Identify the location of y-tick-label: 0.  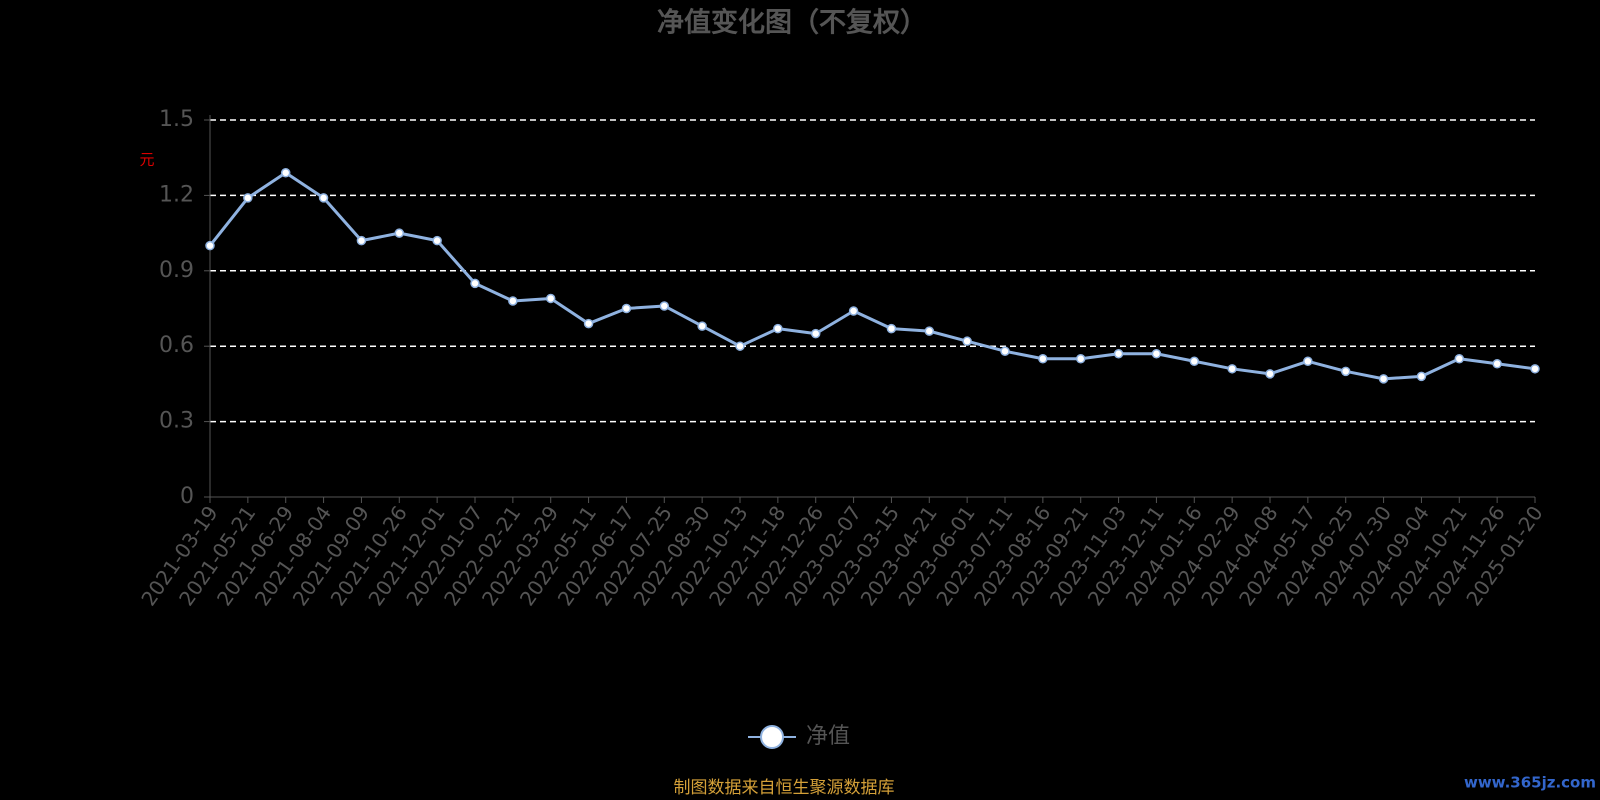
(187, 496).